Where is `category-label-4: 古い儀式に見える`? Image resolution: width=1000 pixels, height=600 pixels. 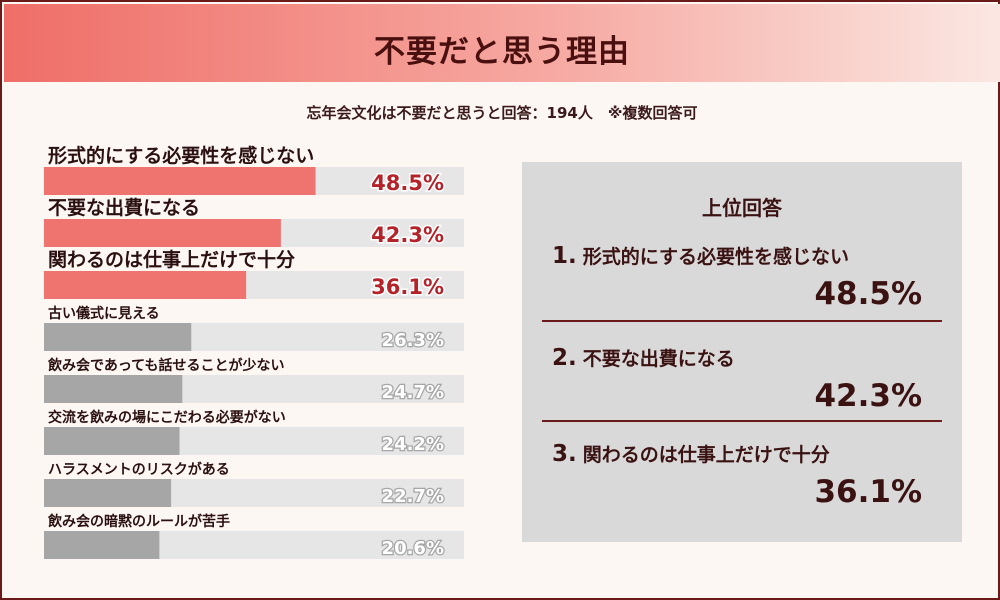
category-label-4: 古い儀式に見える is located at coordinates (104, 313).